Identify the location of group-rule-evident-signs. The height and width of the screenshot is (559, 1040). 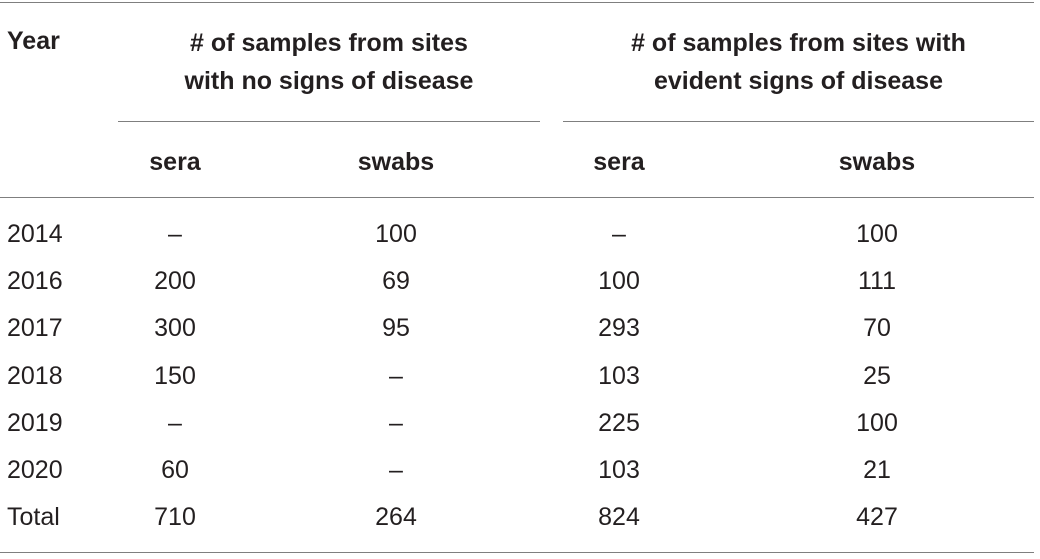
(798, 121).